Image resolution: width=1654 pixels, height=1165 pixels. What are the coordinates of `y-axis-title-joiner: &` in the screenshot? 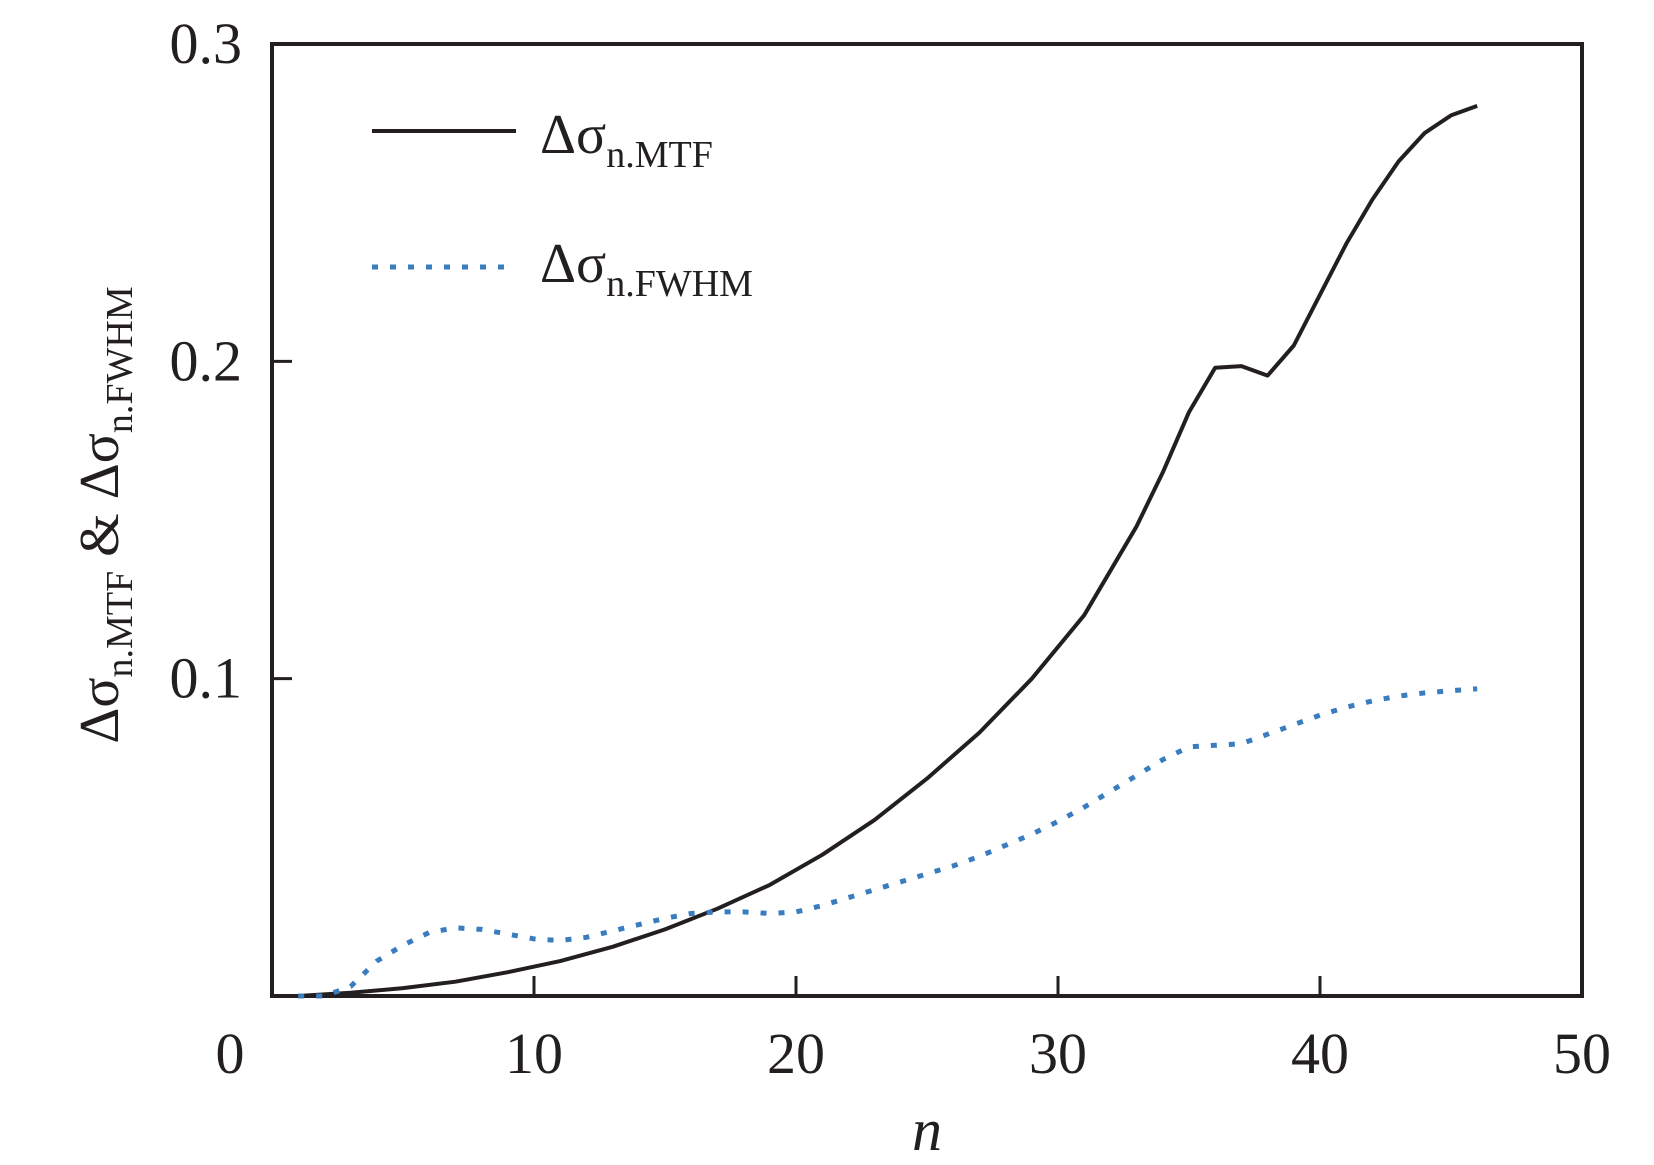 It's located at (100, 535).